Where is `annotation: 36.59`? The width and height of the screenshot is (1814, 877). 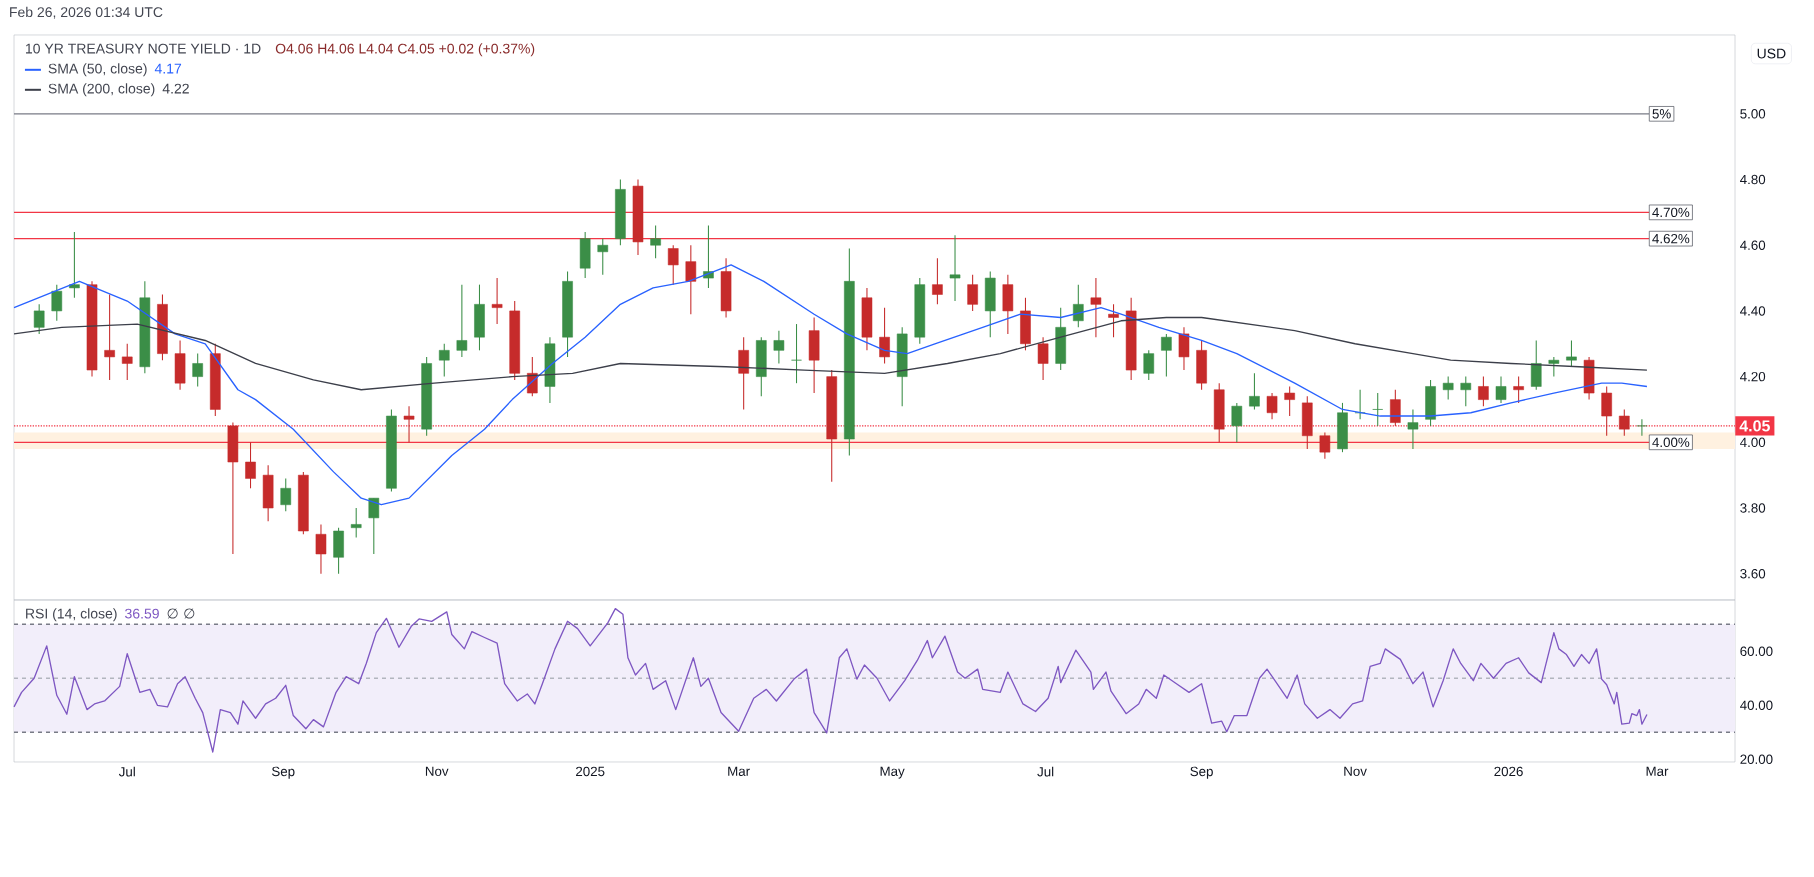
annotation: 36.59 is located at coordinates (142, 613).